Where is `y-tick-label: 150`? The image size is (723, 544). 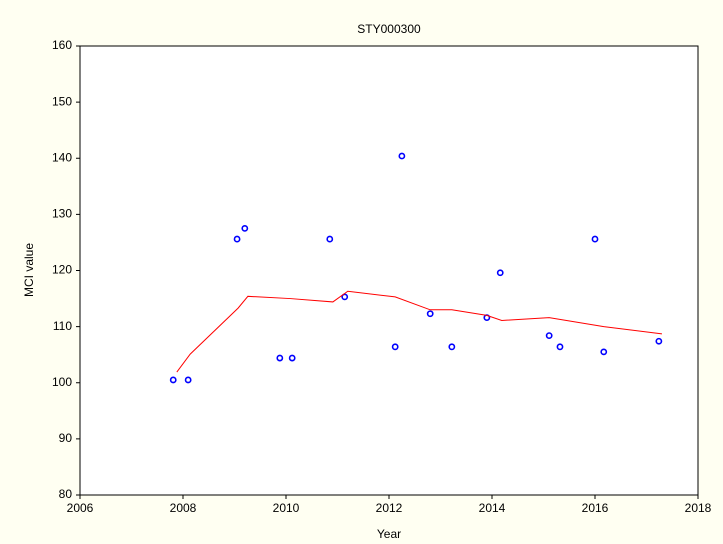
y-tick-label: 150 is located at coordinates (62, 101).